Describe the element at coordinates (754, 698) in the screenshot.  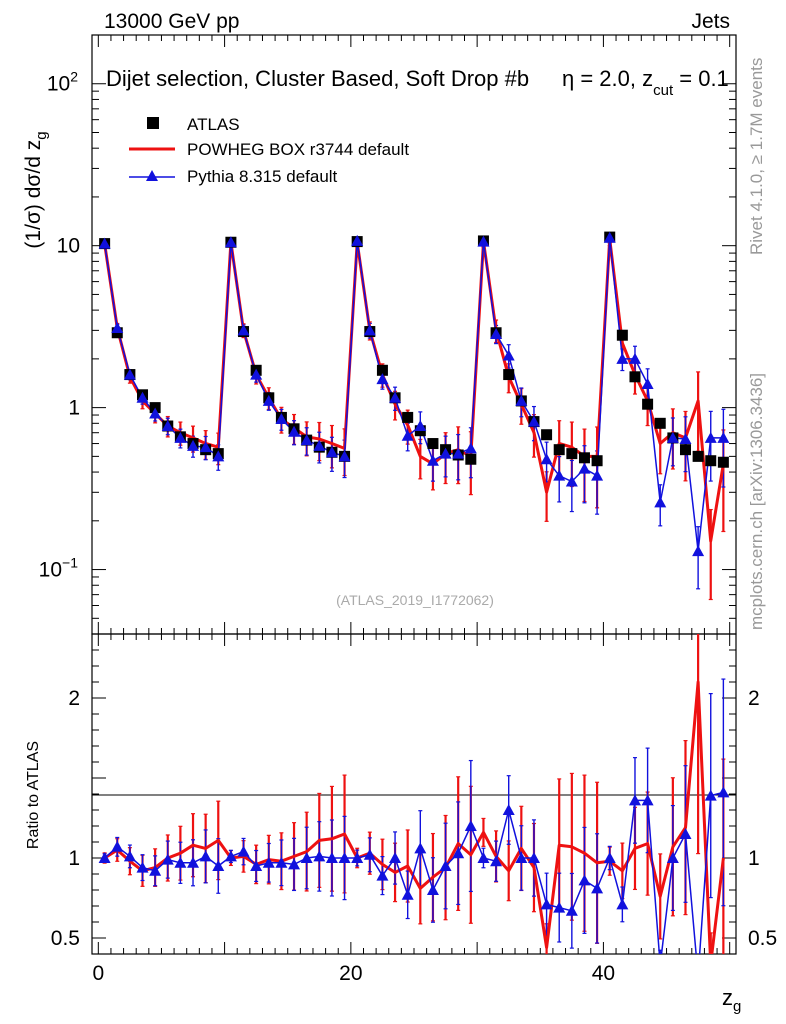
I see `ratio-tick-label-right: 2` at that location.